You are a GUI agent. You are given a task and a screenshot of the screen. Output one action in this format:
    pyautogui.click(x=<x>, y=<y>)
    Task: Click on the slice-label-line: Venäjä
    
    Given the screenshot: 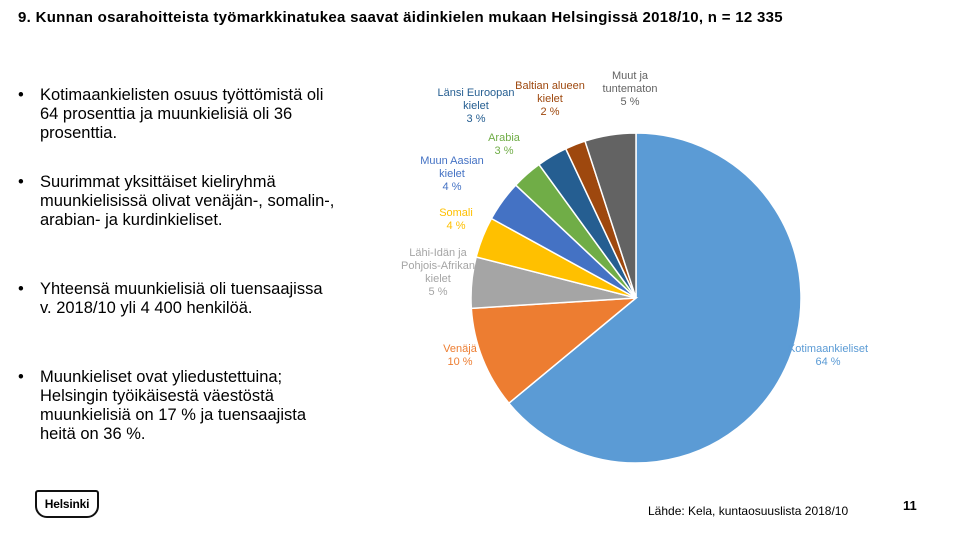 What is the action you would take?
    pyautogui.click(x=460, y=349)
    